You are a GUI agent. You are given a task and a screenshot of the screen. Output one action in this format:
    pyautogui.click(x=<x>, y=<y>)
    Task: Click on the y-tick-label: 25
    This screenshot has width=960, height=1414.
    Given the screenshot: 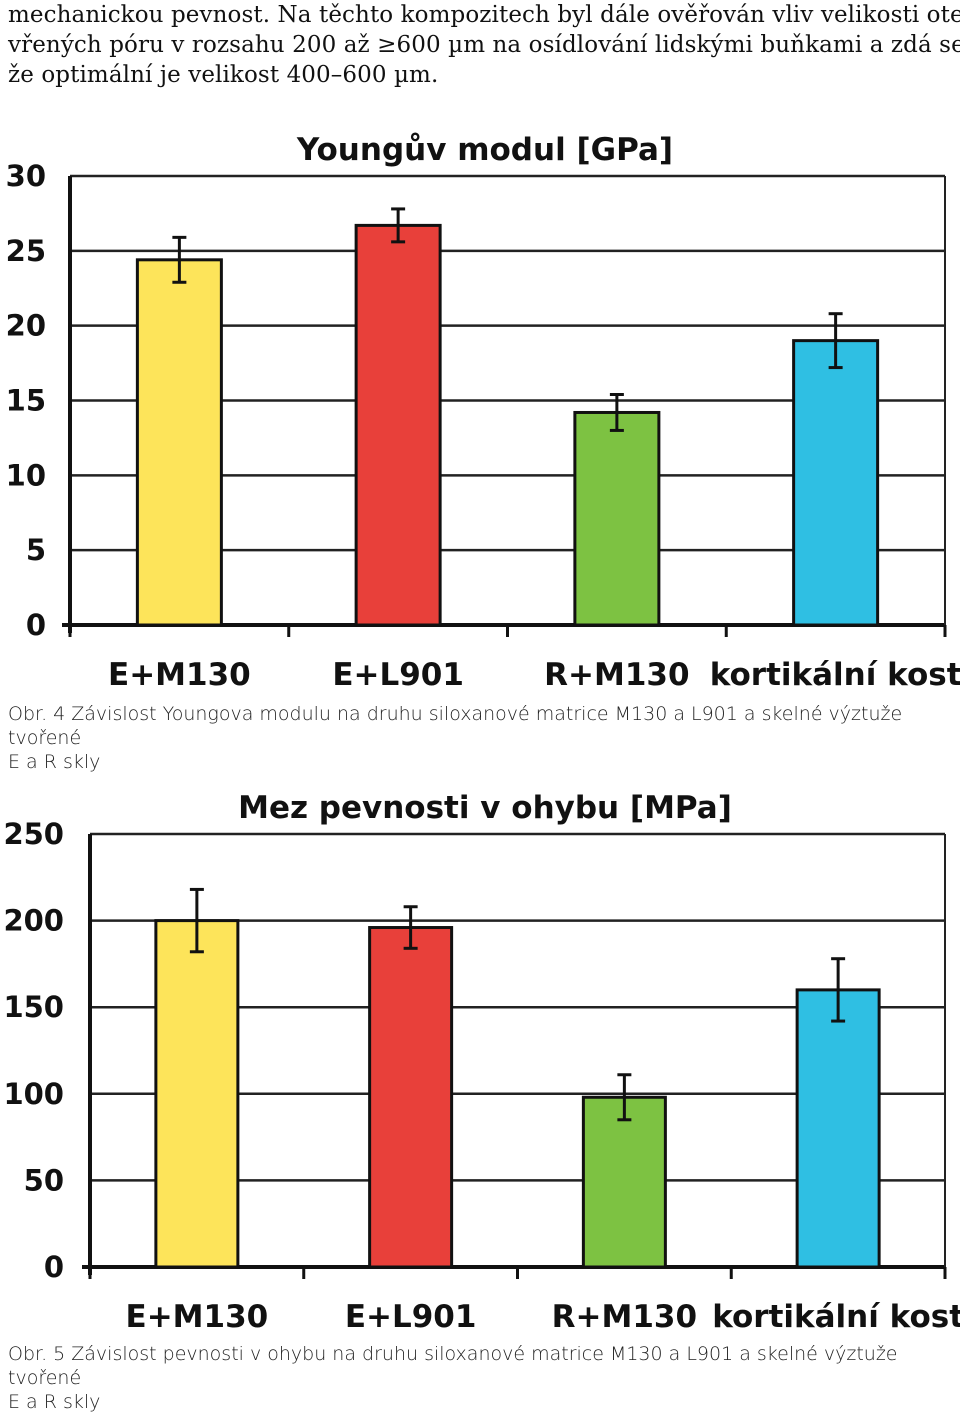 What is the action you would take?
    pyautogui.click(x=26, y=251)
    